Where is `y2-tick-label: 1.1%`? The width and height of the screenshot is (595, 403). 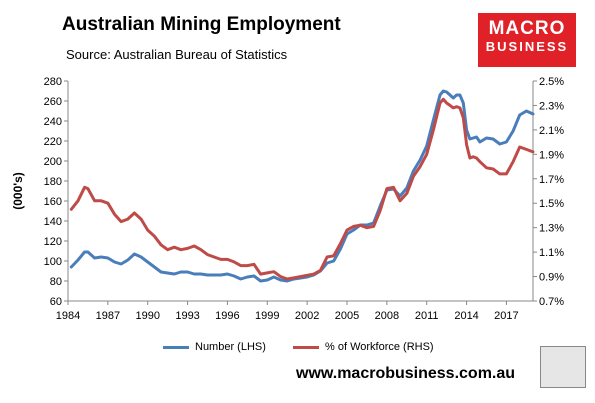 y2-tick-label: 1.1% is located at coordinates (551, 253).